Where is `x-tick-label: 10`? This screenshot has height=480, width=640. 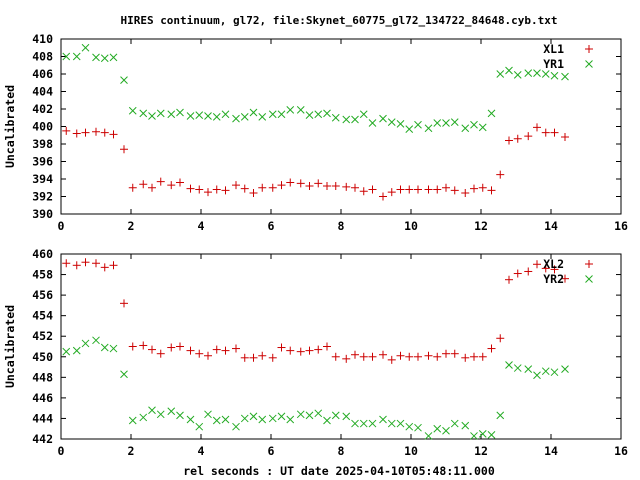 x-tick-label: 10 is located at coordinates (411, 451).